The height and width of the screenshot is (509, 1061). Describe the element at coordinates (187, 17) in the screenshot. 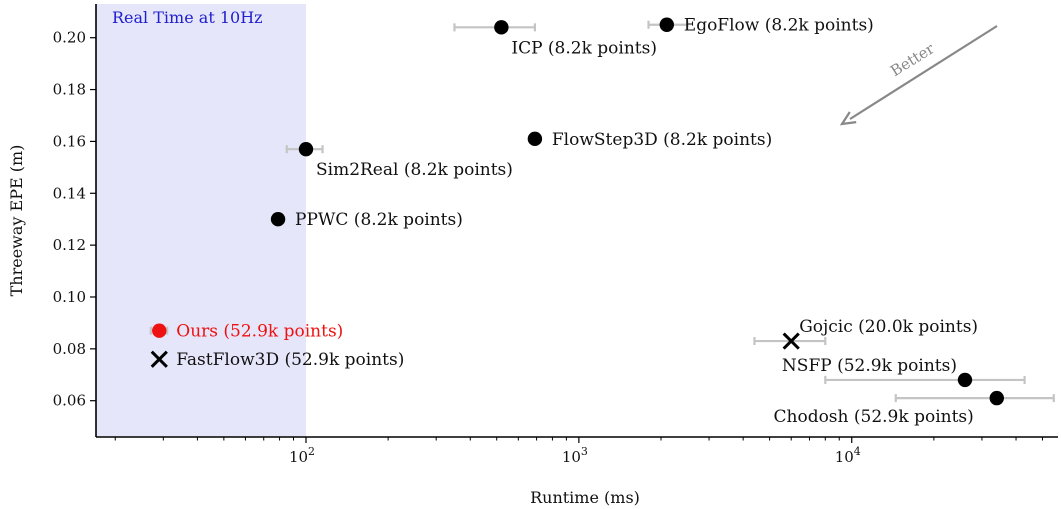

I see `realtime-region-label: Real Time at 10Hz` at that location.